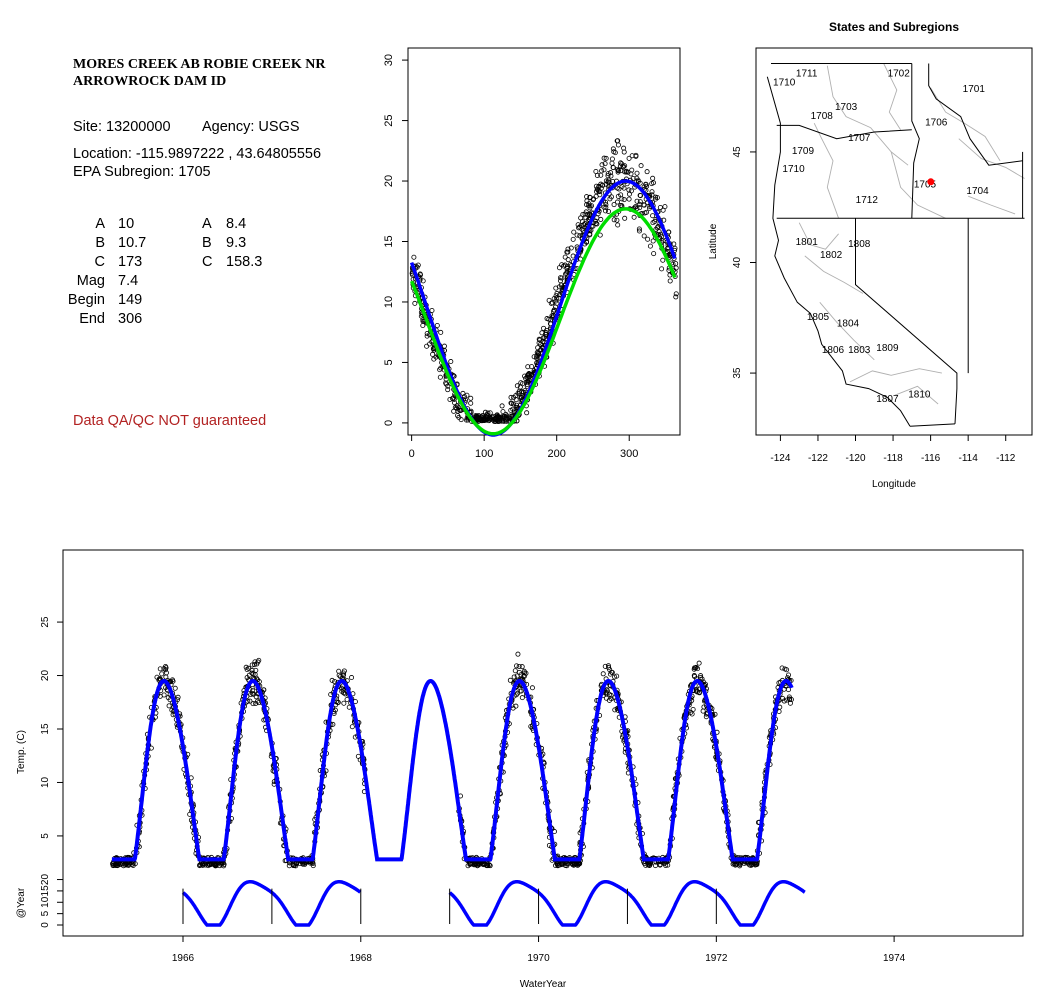  I want to click on param-right-value: 8.4, so click(236, 224).